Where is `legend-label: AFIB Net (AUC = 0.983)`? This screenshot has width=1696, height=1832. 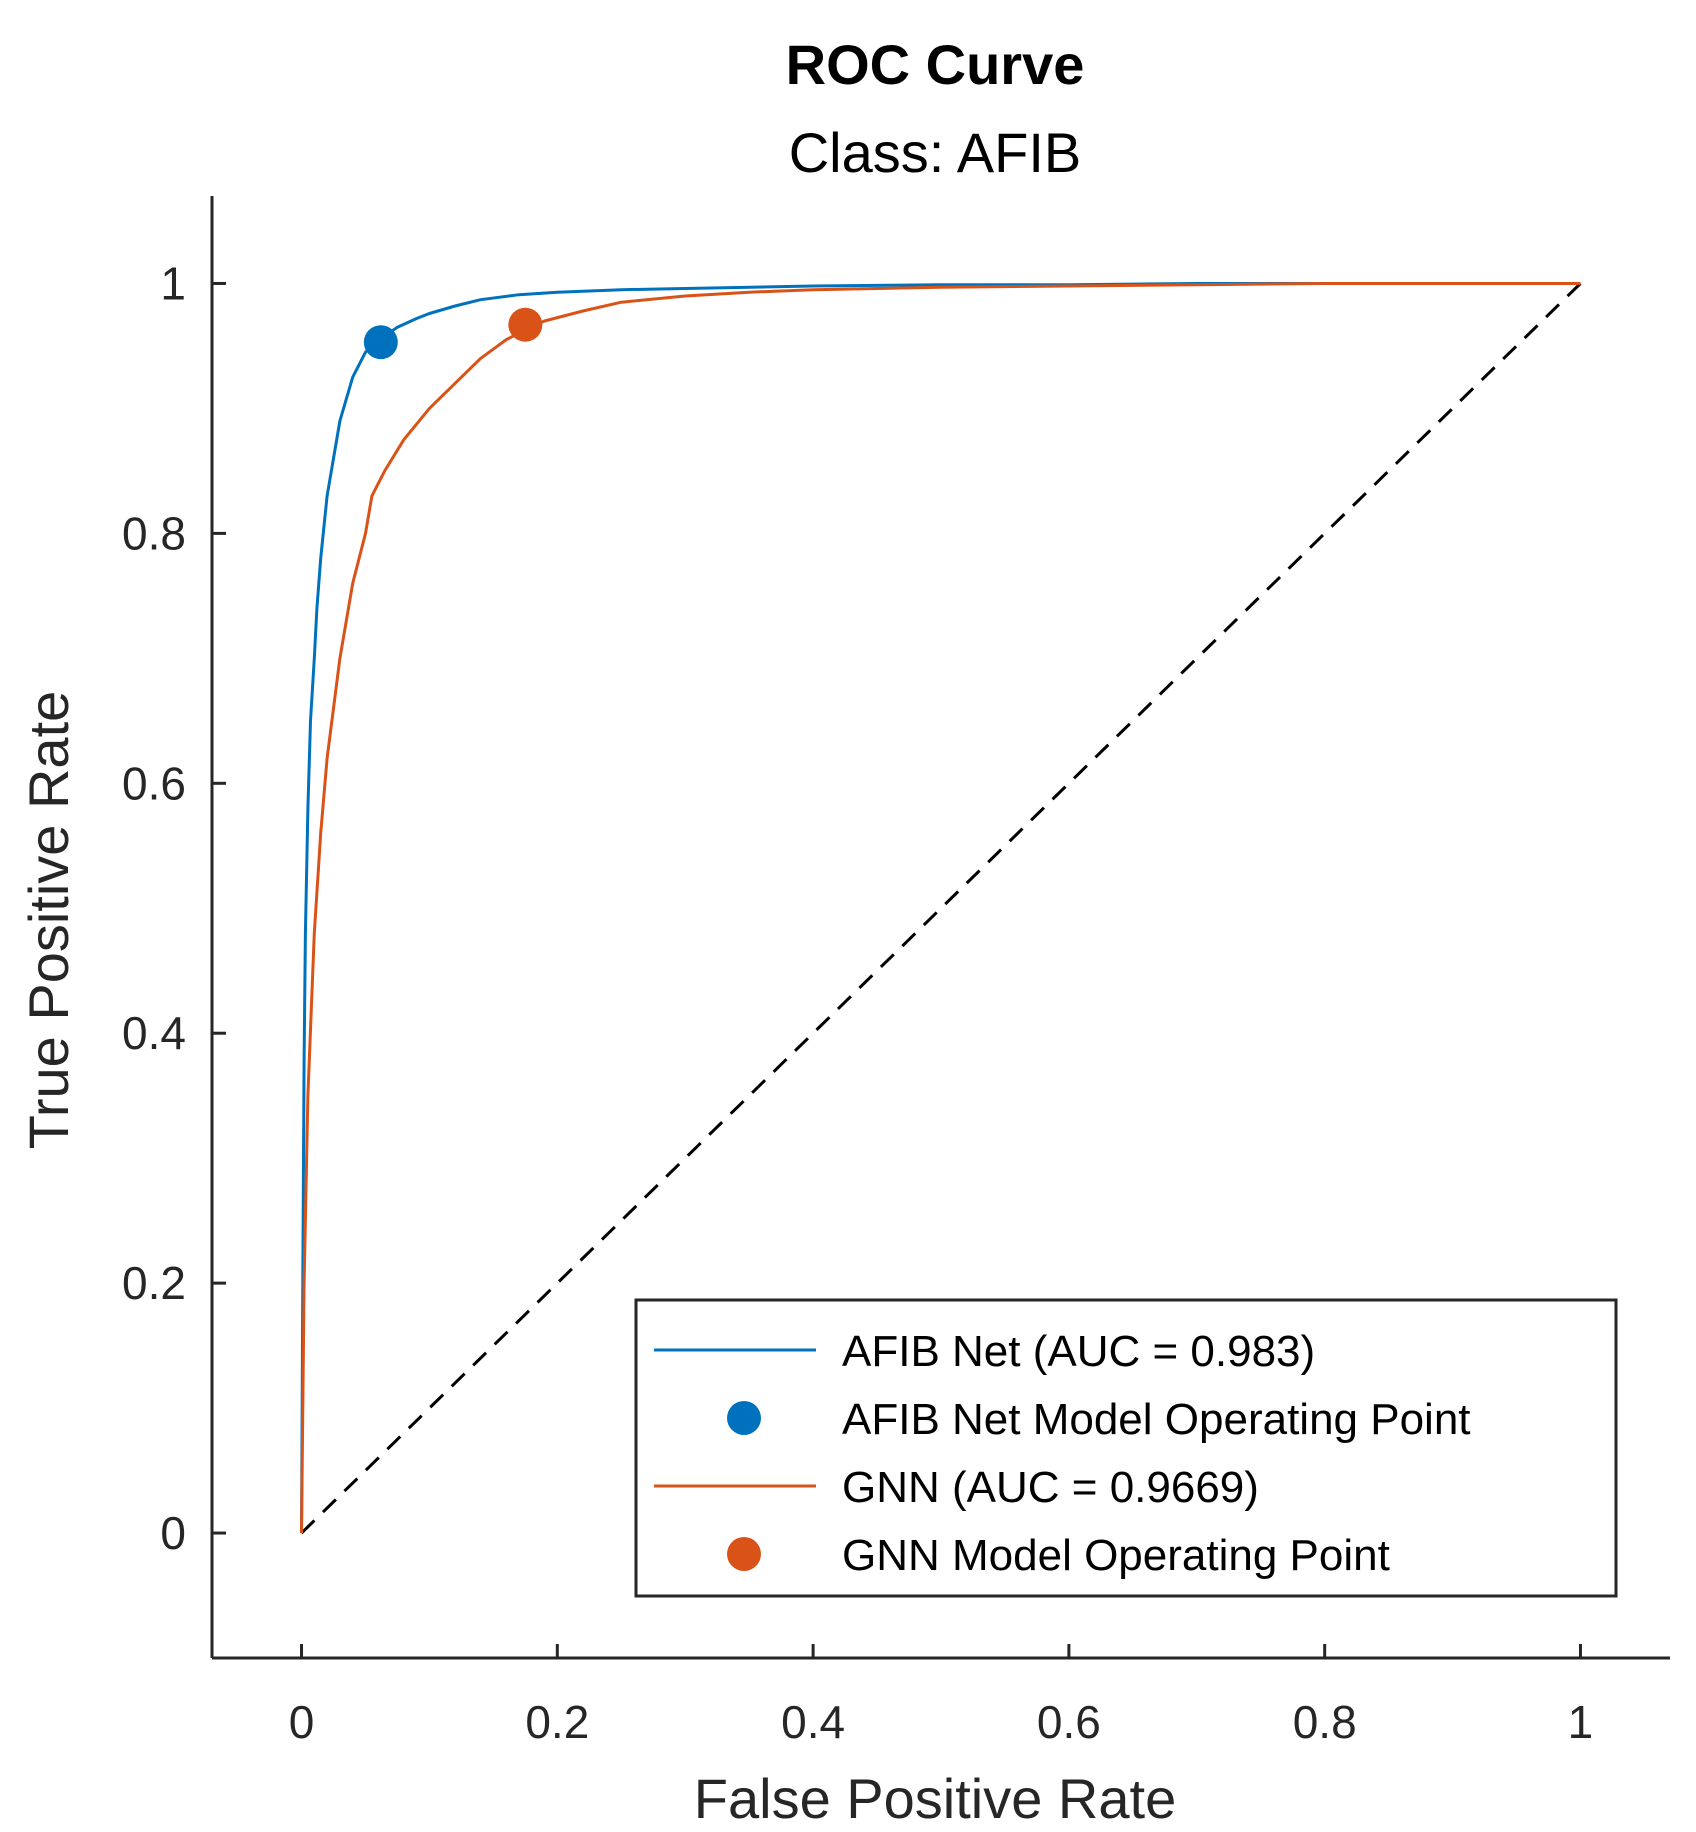 legend-label: AFIB Net (AUC = 0.983) is located at coordinates (1078, 1351).